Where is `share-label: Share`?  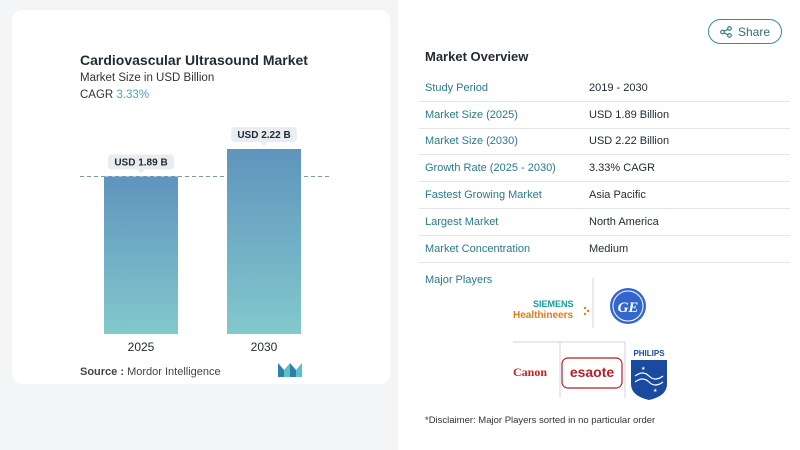 share-label: Share is located at coordinates (754, 31).